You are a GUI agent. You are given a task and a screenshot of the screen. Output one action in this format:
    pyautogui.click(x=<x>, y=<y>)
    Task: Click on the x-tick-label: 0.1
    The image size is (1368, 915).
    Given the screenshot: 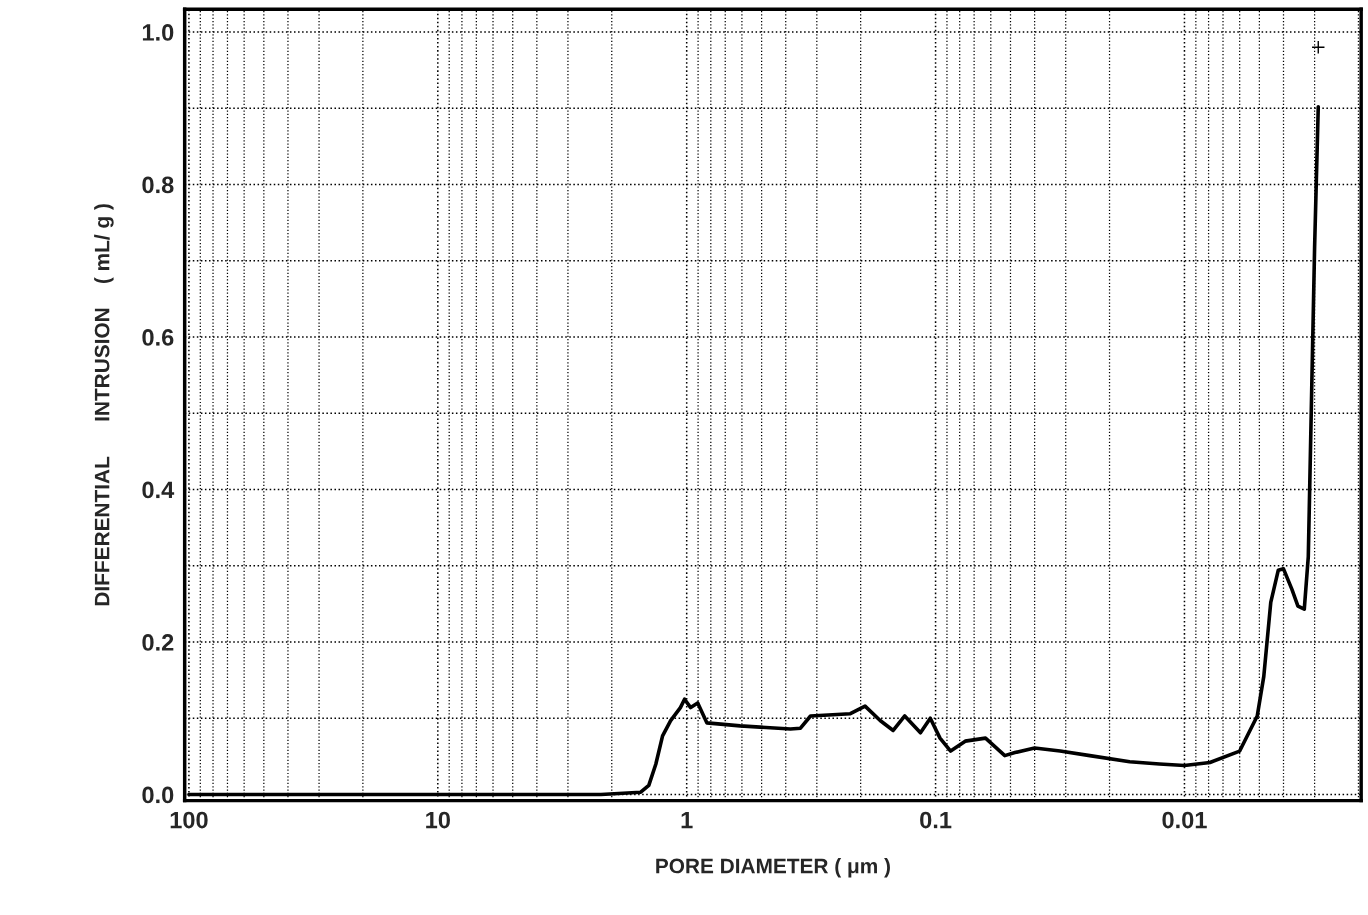 What is the action you would take?
    pyautogui.click(x=936, y=820)
    